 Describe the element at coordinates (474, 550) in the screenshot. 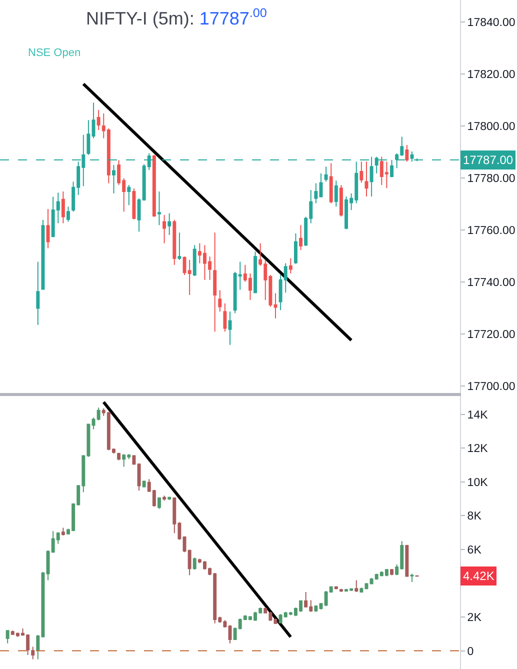

I see `y-tick-label: 6K` at that location.